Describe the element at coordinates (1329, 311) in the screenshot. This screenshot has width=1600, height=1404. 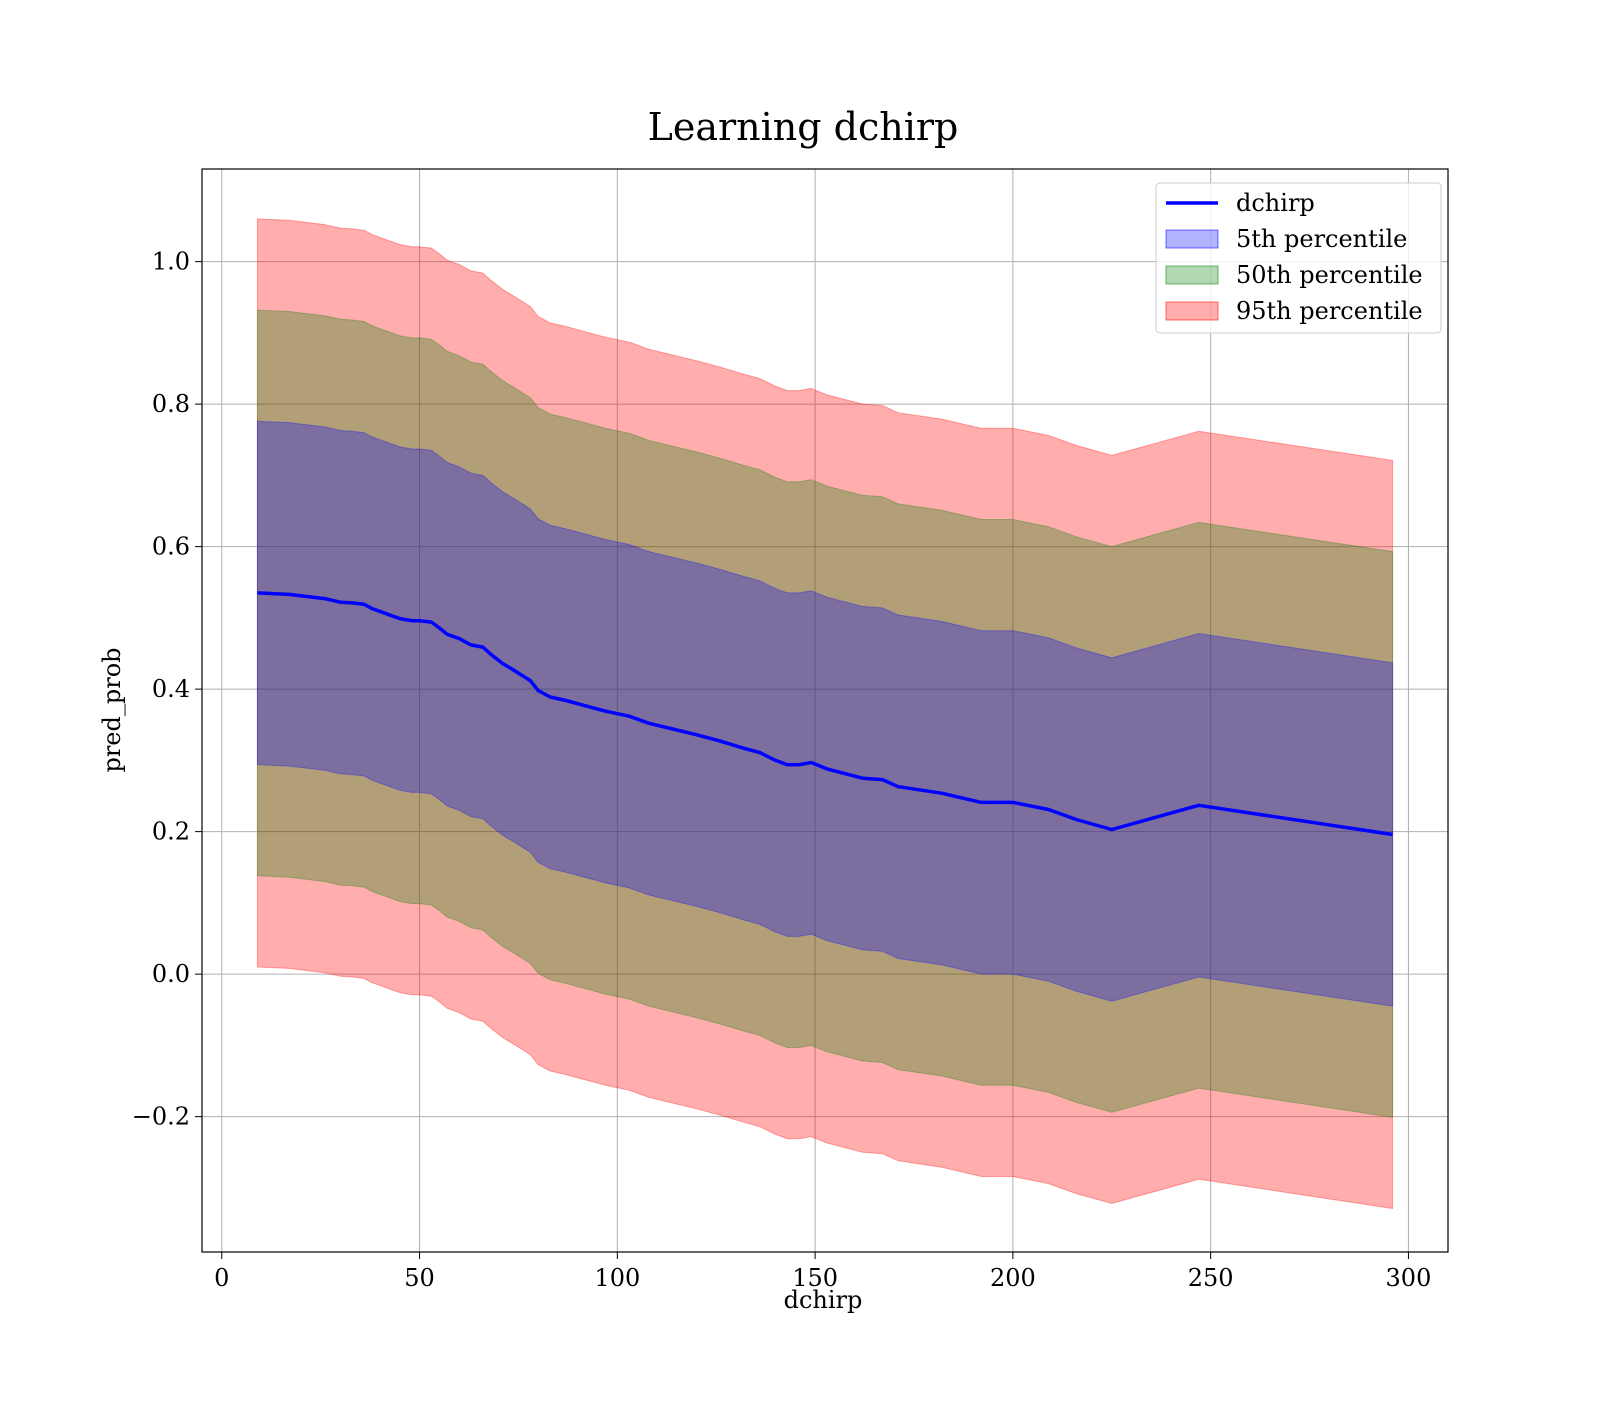
I see `legend-label: 95th percentile` at that location.